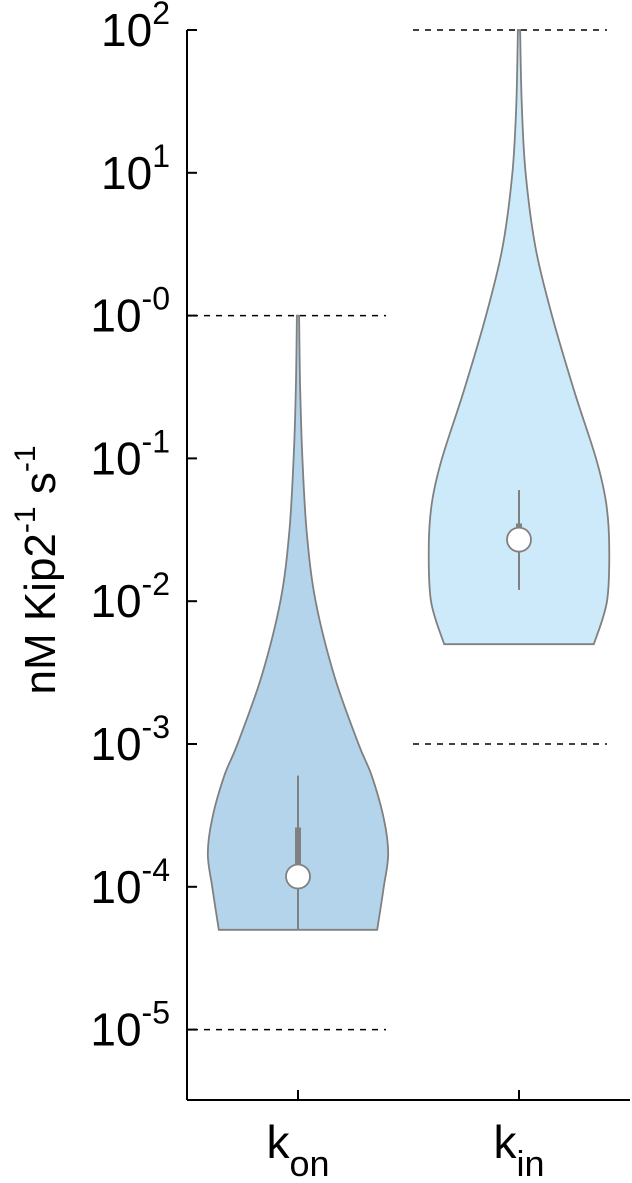 Image resolution: width=632 pixels, height=1183 pixels. What do you see at coordinates (130, 882) in the screenshot?
I see `y-tick-label: 10⁻⁴` at bounding box center [130, 882].